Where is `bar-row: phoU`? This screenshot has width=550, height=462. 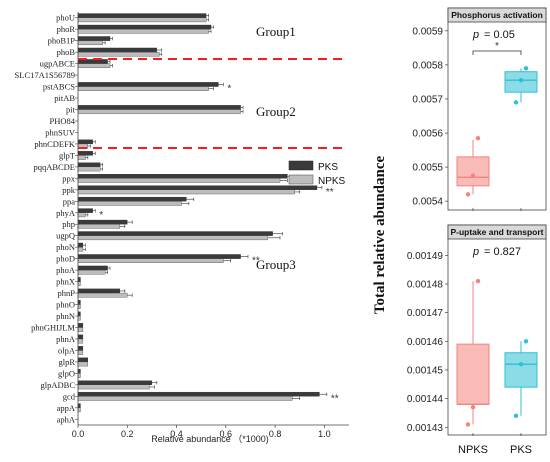 bar-row: phoU is located at coordinates (132, 18).